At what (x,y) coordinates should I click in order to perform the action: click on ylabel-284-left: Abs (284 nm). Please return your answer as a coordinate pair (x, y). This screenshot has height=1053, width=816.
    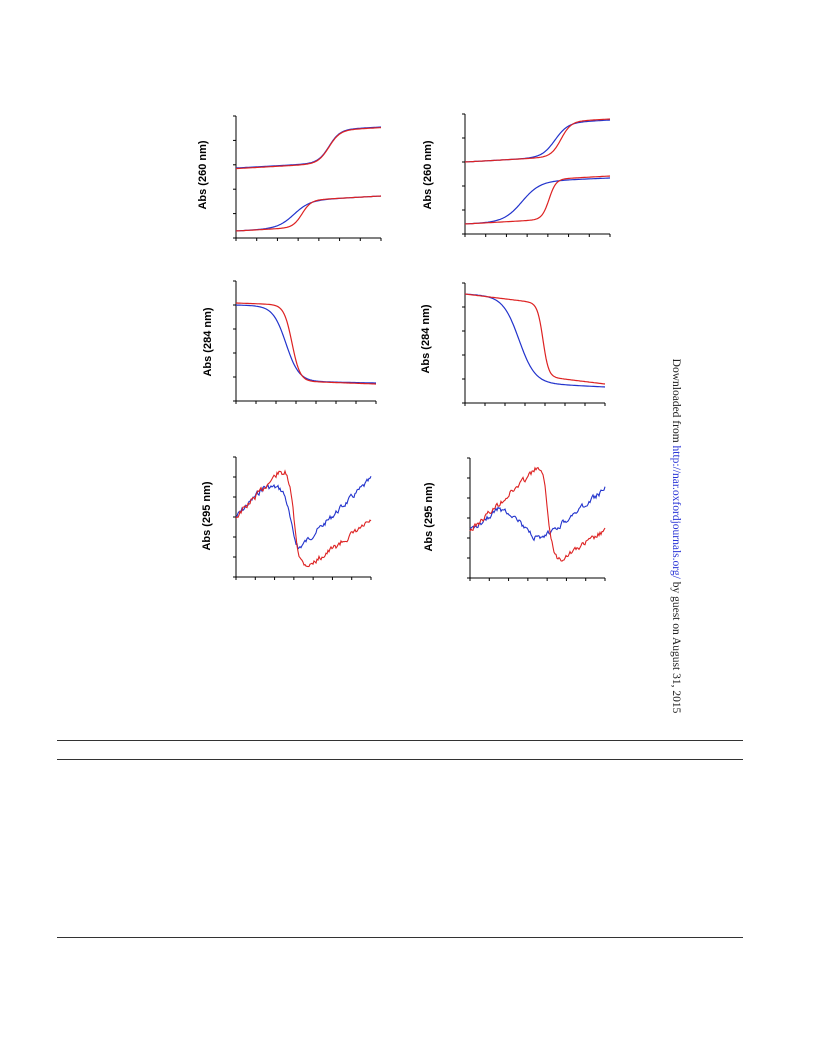
    Looking at the image, I should click on (208, 342).